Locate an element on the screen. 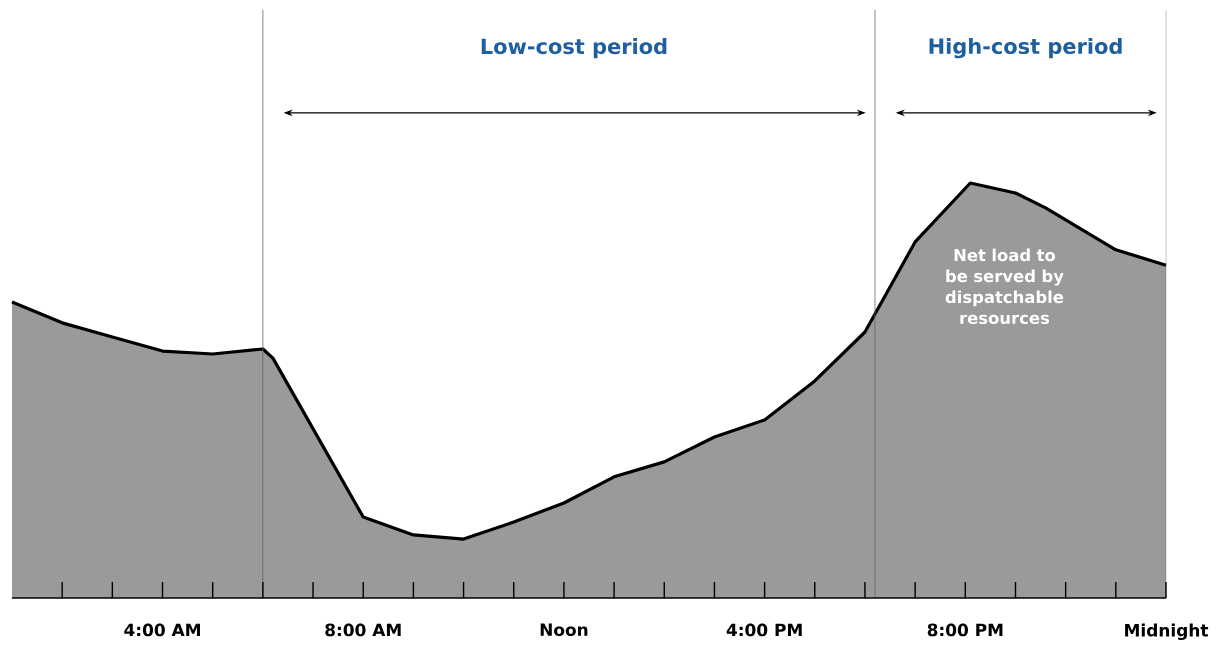 This screenshot has width=1222, height=656. text: High-cost period is located at coordinates (1025, 48).